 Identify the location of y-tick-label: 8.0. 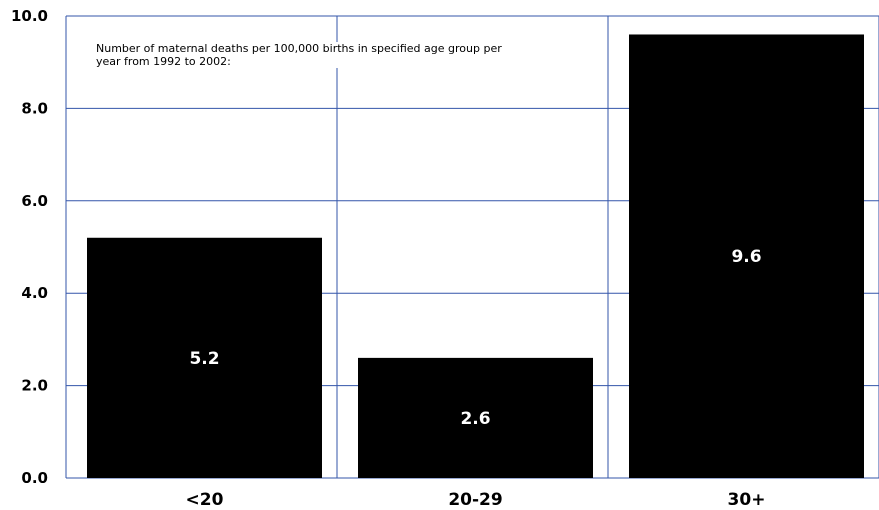
(34, 108).